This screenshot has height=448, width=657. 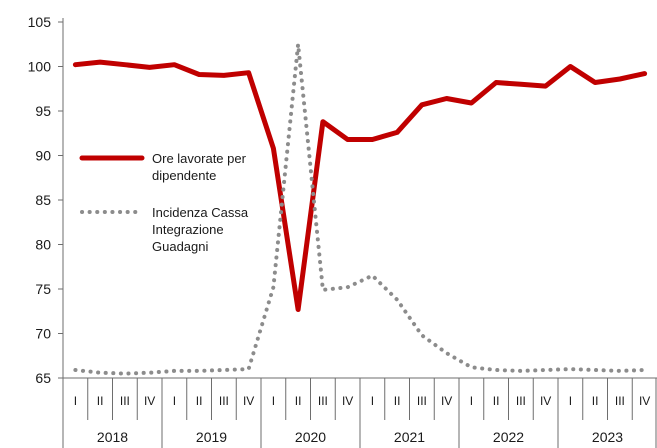 I want to click on y-tick-label: 90, so click(x=43, y=156).